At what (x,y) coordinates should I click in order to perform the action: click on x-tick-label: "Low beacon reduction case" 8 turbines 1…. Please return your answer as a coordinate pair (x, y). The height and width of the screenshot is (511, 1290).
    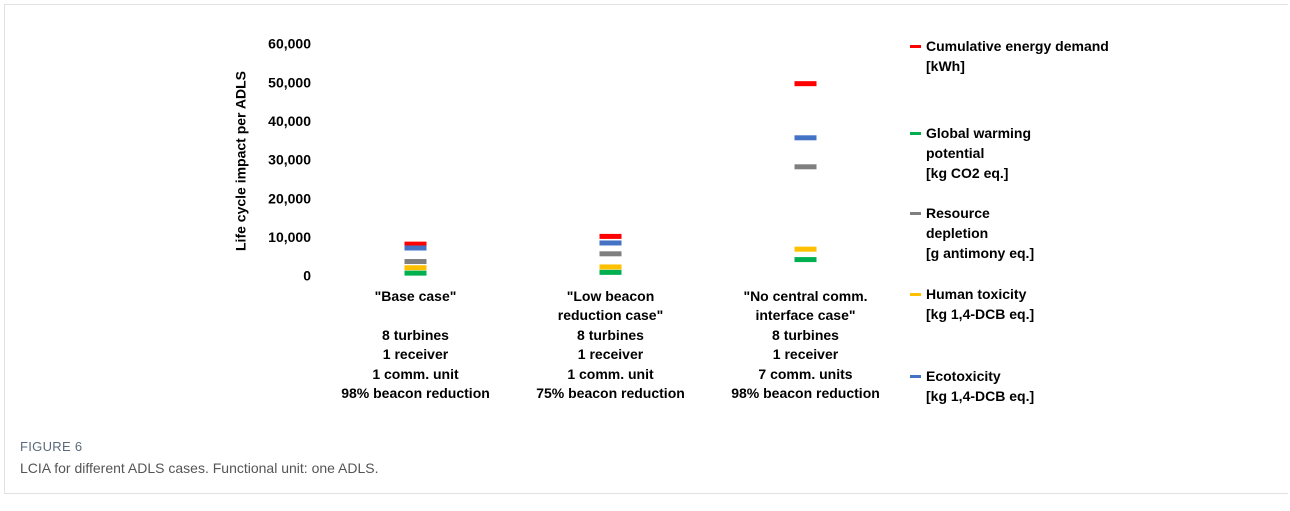
    Looking at the image, I should click on (610, 345).